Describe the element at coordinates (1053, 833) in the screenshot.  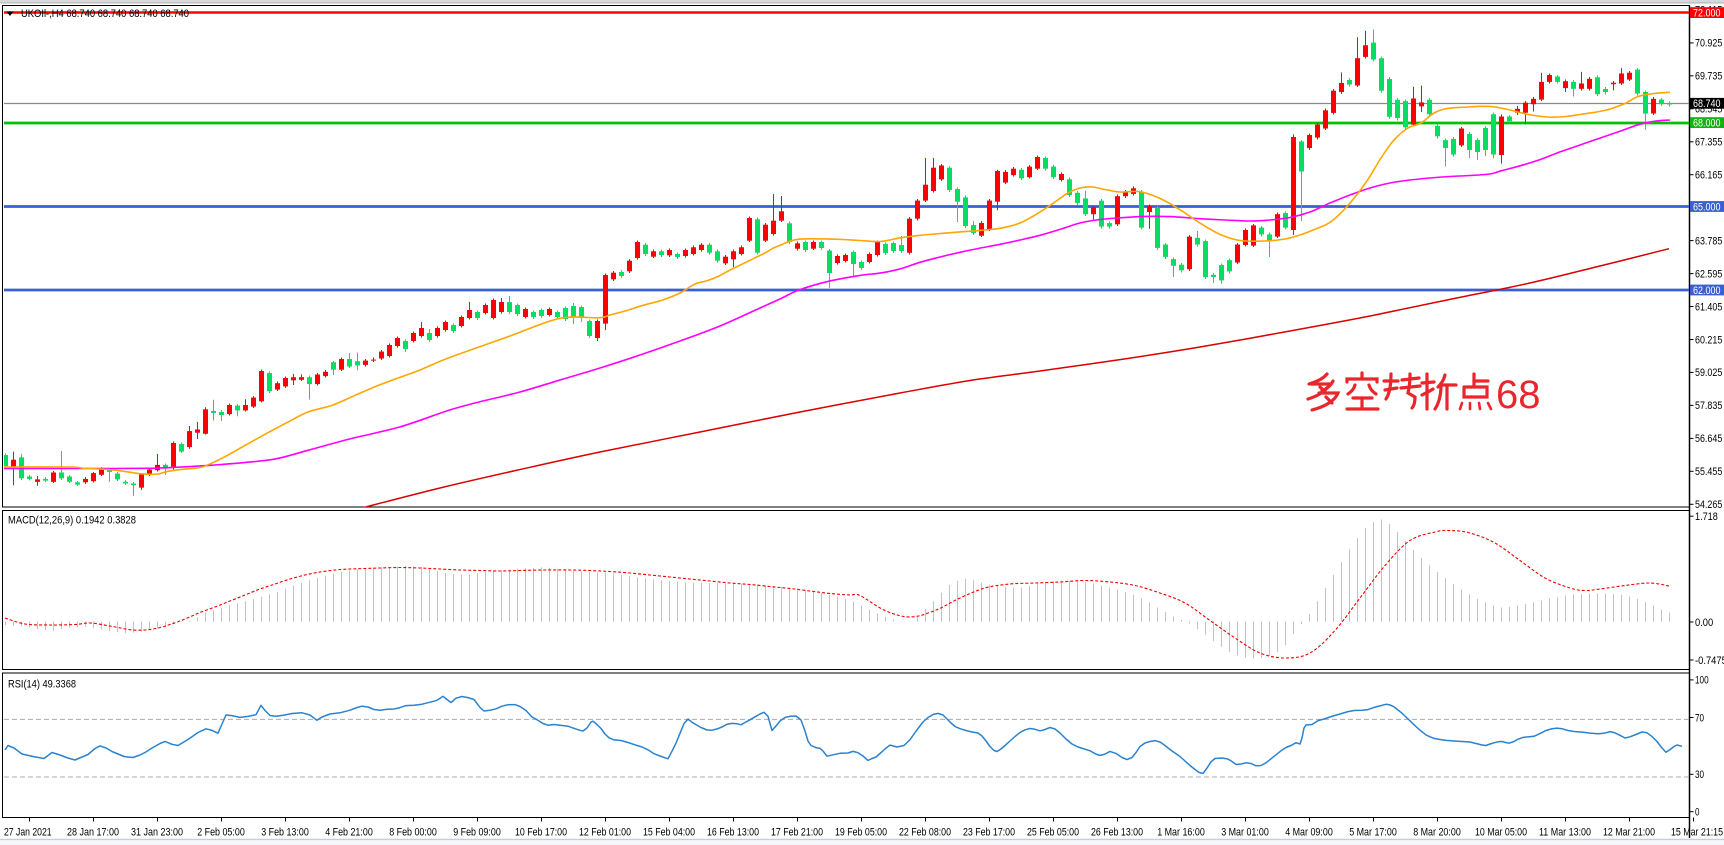
I see `svg-text: 25 Feb 05:00` at that location.